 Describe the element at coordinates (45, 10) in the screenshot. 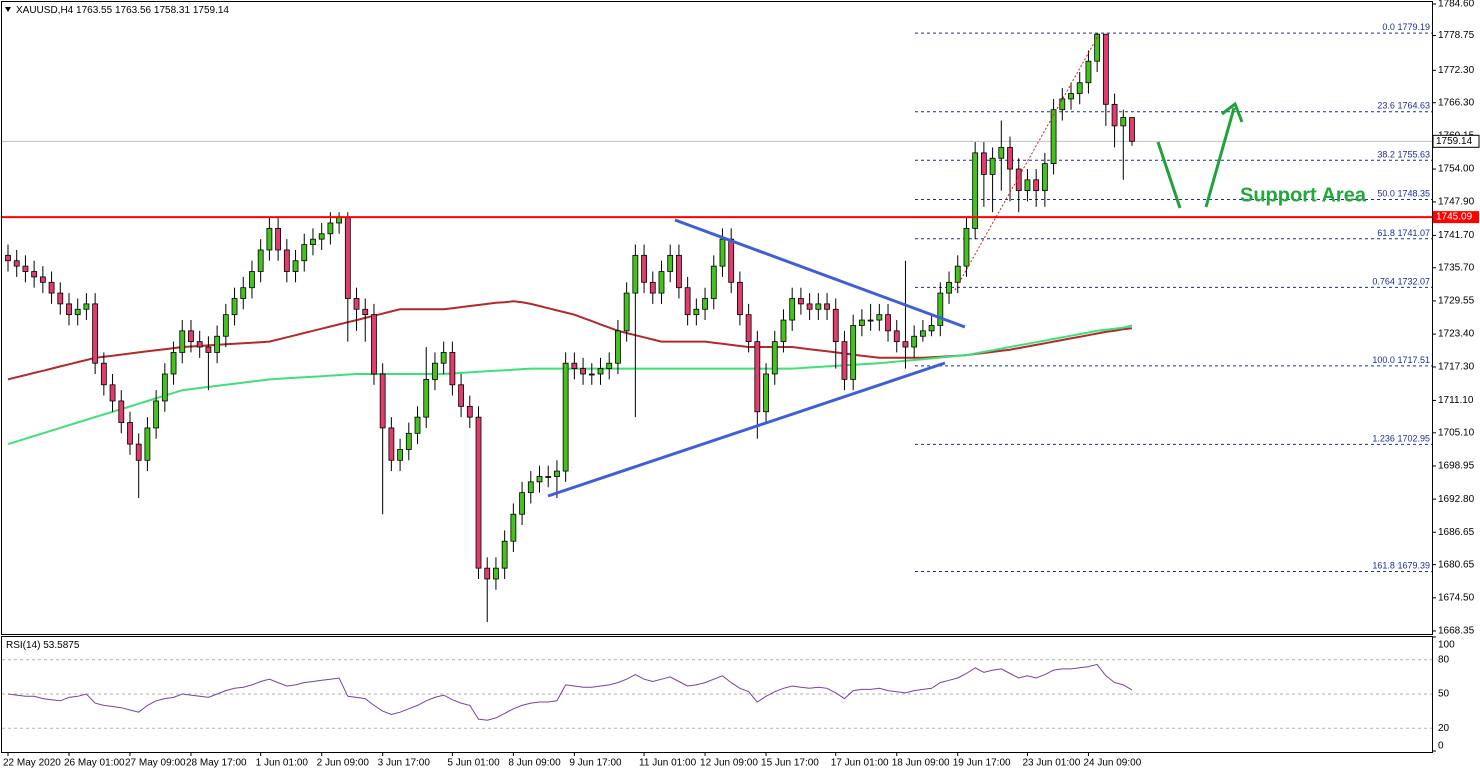

I see `symbol: XAUUSD,H4` at that location.